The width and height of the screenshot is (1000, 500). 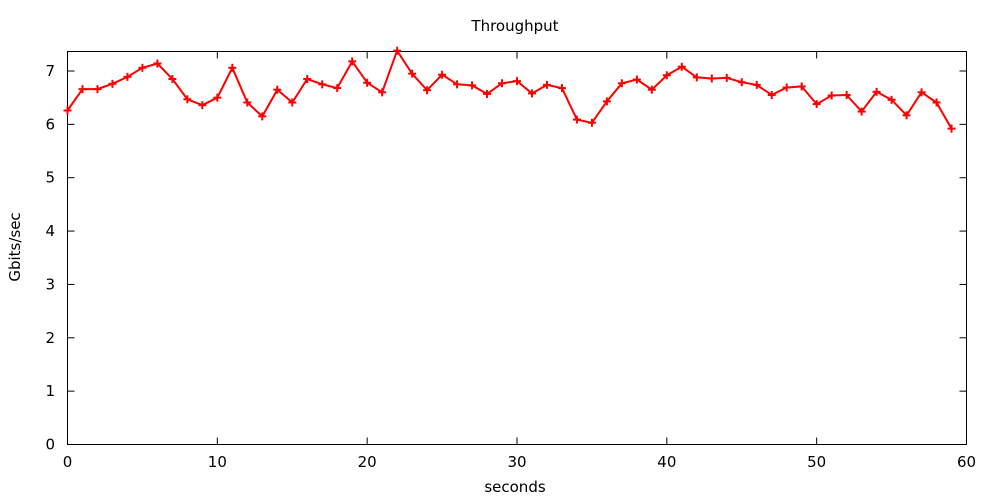 I want to click on x-tick-label: 10, so click(x=217, y=462).